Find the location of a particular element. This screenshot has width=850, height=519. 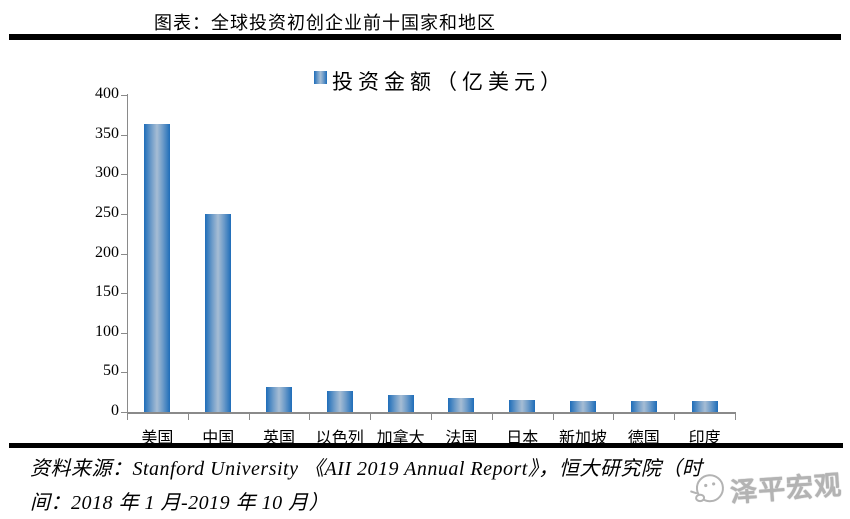

y-tick-label: 350 is located at coordinates (107, 133).